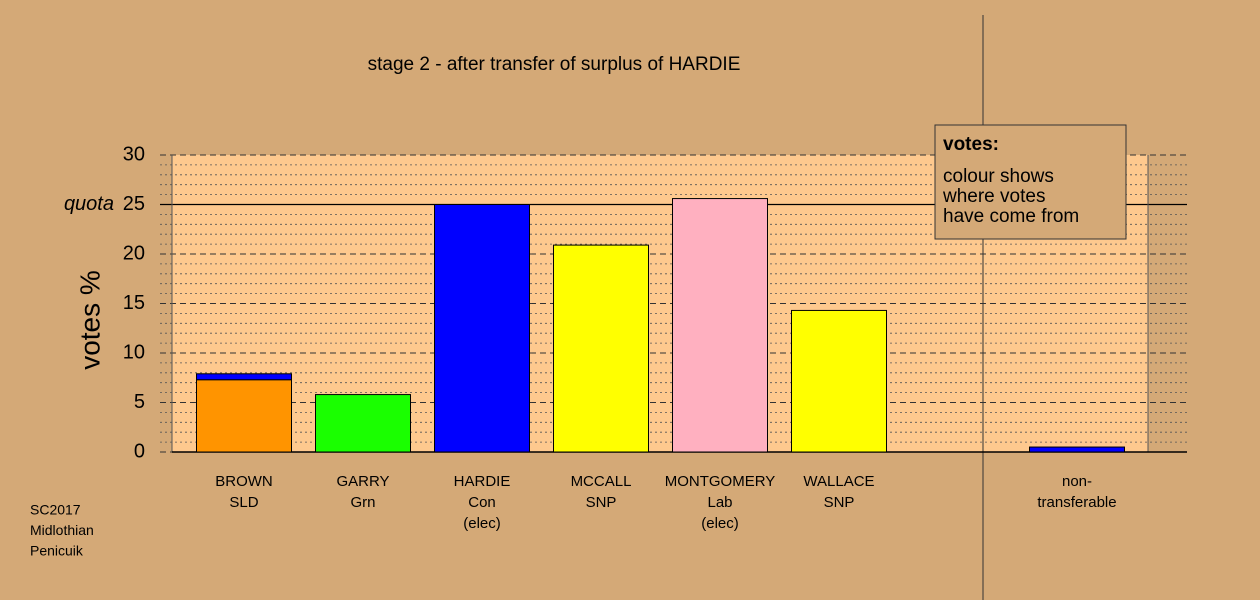  Describe the element at coordinates (134, 303) in the screenshot. I see `y-tick-label: 15` at that location.